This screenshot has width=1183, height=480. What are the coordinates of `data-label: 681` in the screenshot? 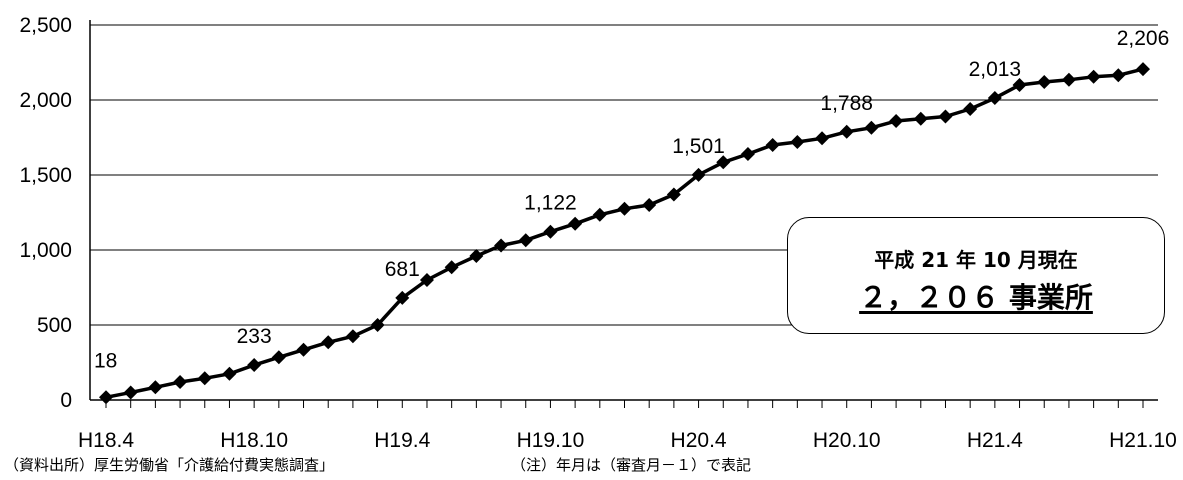 It's located at (402, 269).